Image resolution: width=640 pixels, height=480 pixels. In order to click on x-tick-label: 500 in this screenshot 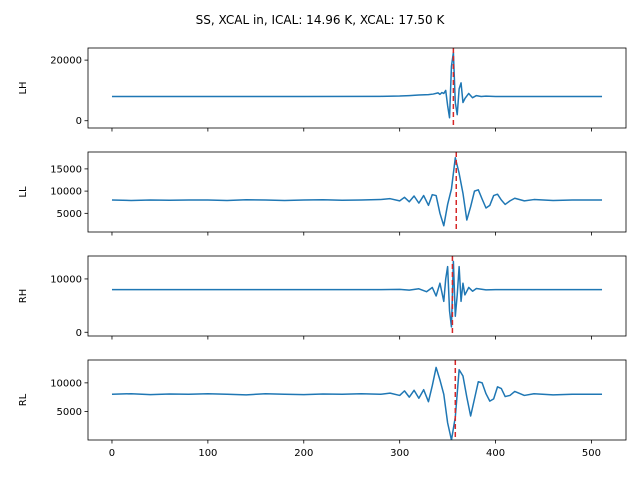, I will do `click(591, 453)`.